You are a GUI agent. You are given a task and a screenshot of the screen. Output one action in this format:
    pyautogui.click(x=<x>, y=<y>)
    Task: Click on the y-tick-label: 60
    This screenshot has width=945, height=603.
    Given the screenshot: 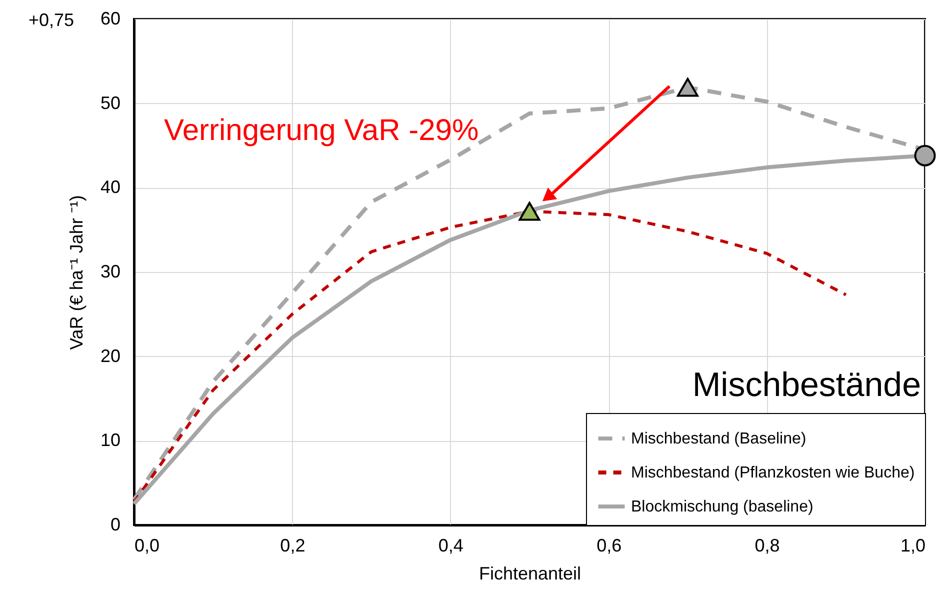 What is the action you would take?
    pyautogui.click(x=110, y=18)
    